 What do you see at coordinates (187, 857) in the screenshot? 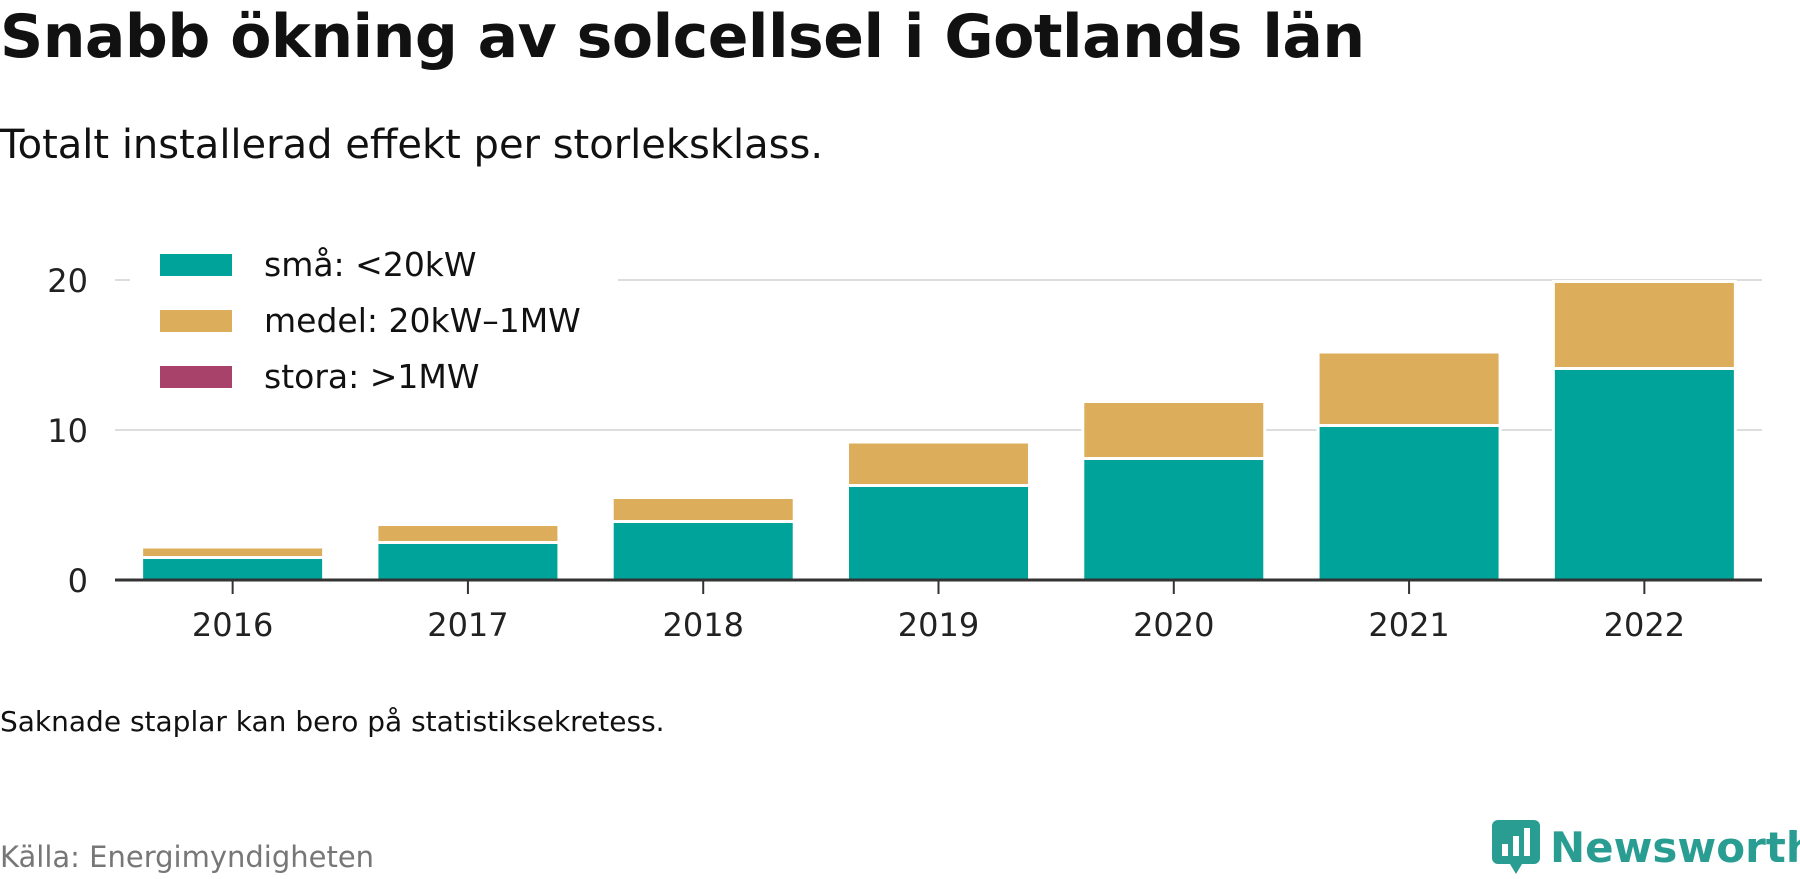
I see `source-label: Källa: Energimyndigheten` at bounding box center [187, 857].